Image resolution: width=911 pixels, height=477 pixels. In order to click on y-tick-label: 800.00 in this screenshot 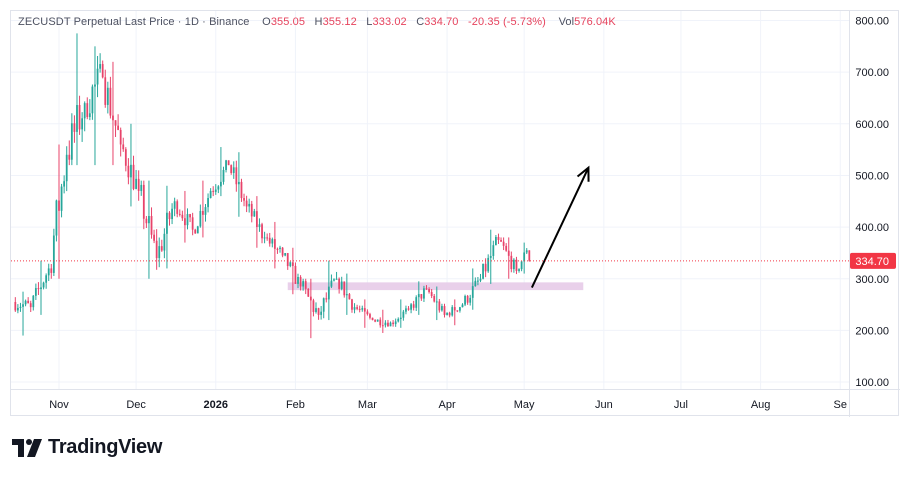, I will do `click(872, 22)`.